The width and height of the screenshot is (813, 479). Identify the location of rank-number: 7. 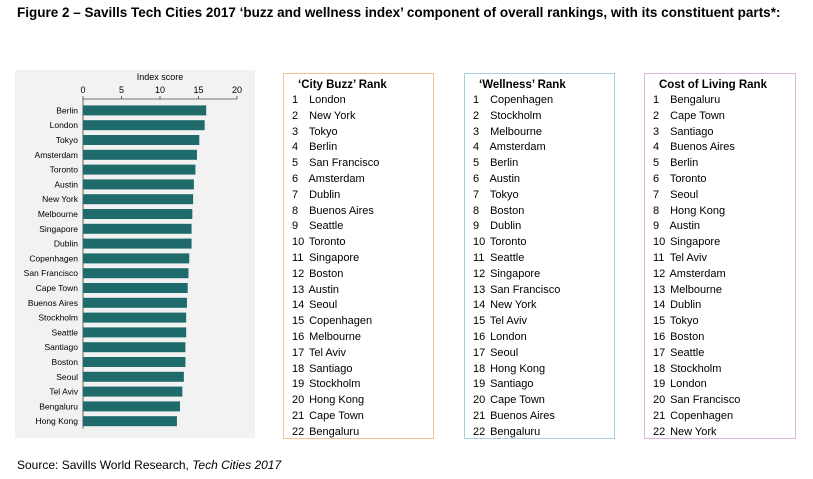
(656, 194).